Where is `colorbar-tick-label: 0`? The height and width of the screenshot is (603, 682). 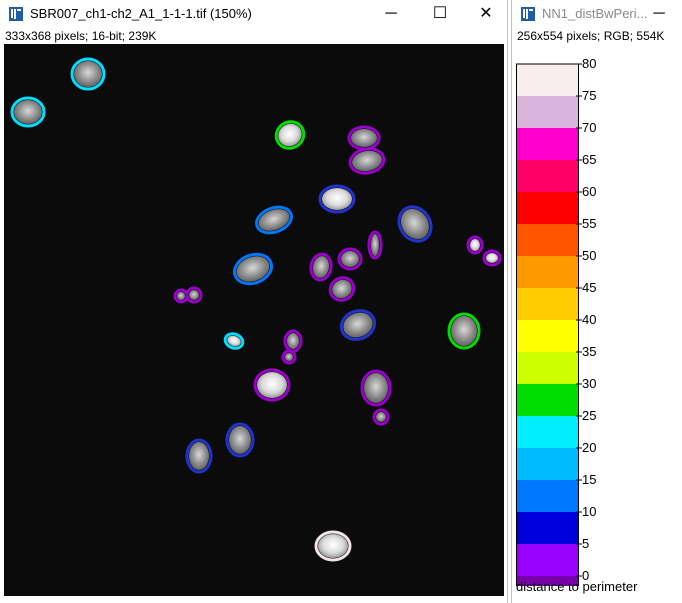 colorbar-tick-label: 0 is located at coordinates (585, 575).